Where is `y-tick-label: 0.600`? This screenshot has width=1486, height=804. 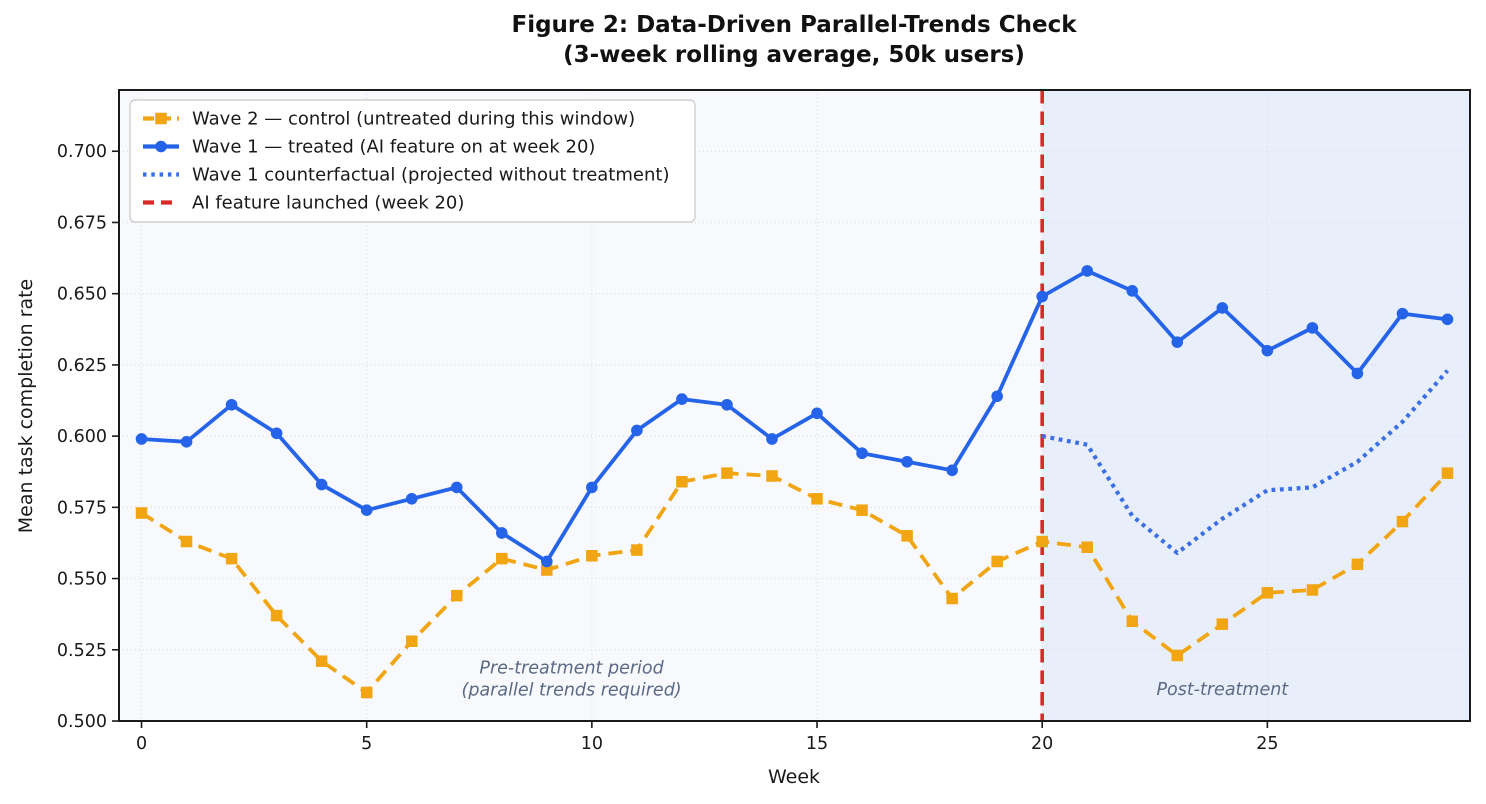 y-tick-label: 0.600 is located at coordinates (82, 437).